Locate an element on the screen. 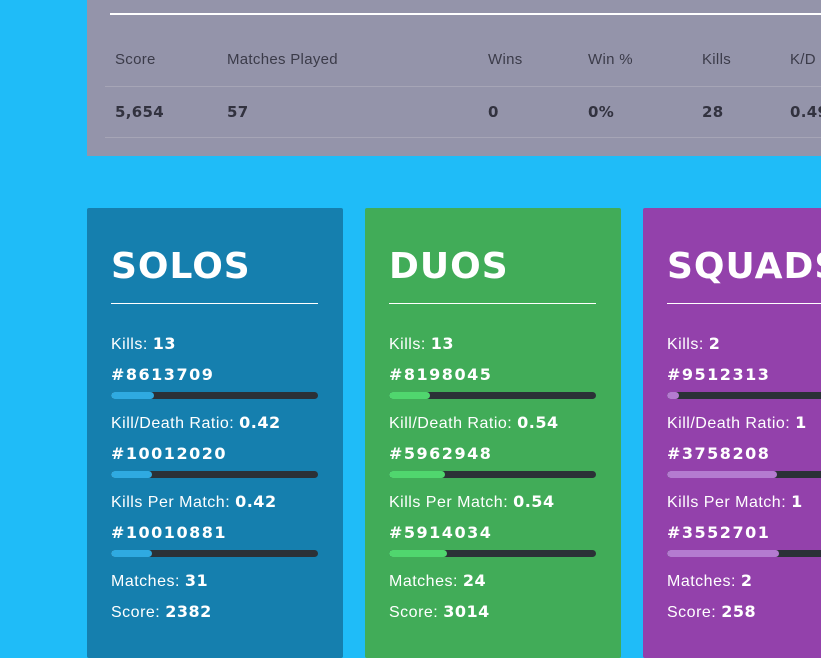 The height and width of the screenshot is (658, 821). column-header-kd: K/D is located at coordinates (803, 59).